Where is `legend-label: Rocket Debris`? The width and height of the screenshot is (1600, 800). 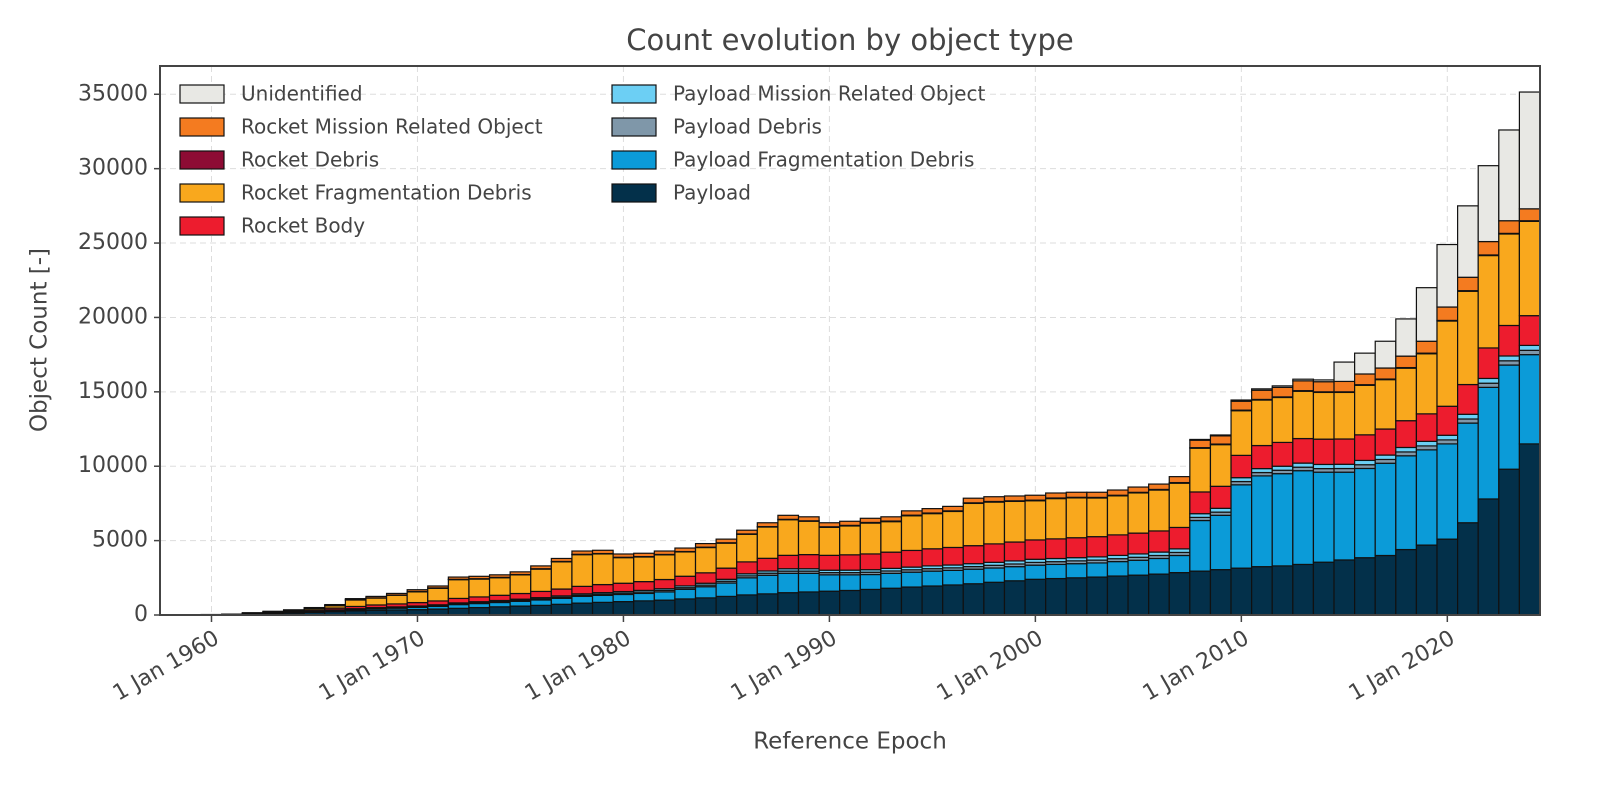
legend-label: Rocket Debris is located at coordinates (310, 160).